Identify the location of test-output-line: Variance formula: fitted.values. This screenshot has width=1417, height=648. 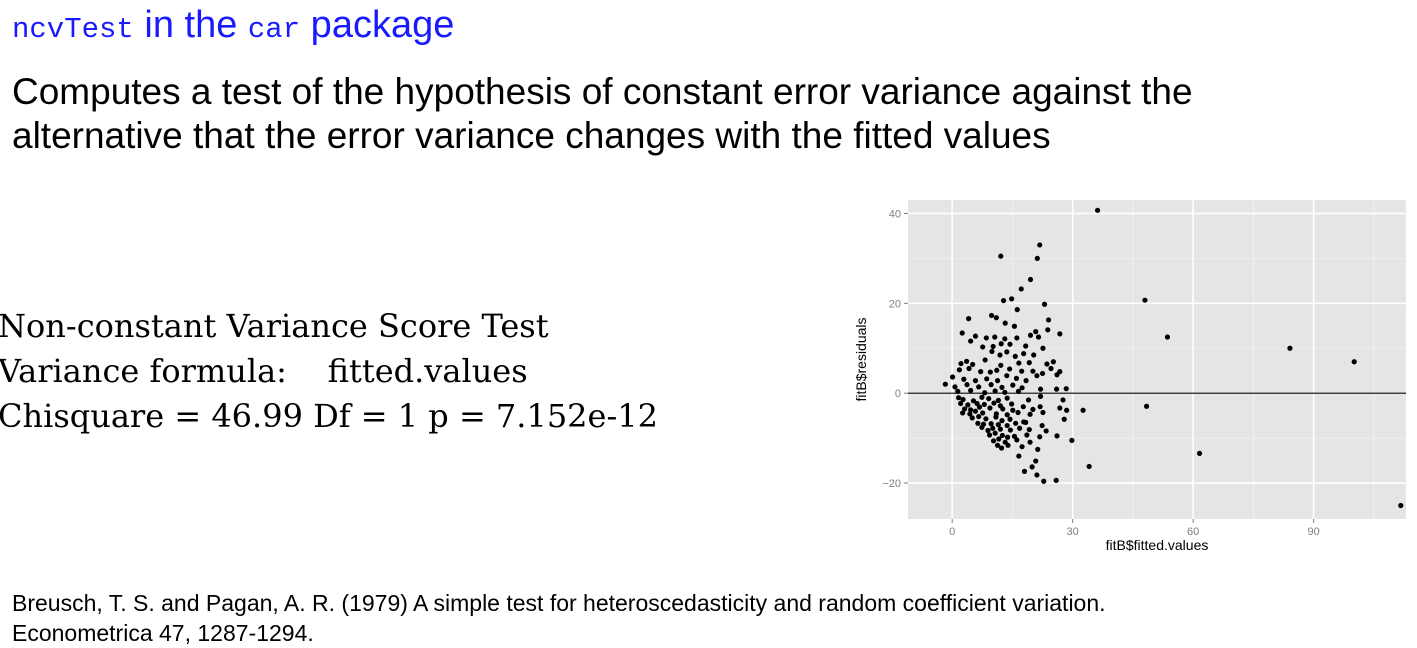
(264, 371).